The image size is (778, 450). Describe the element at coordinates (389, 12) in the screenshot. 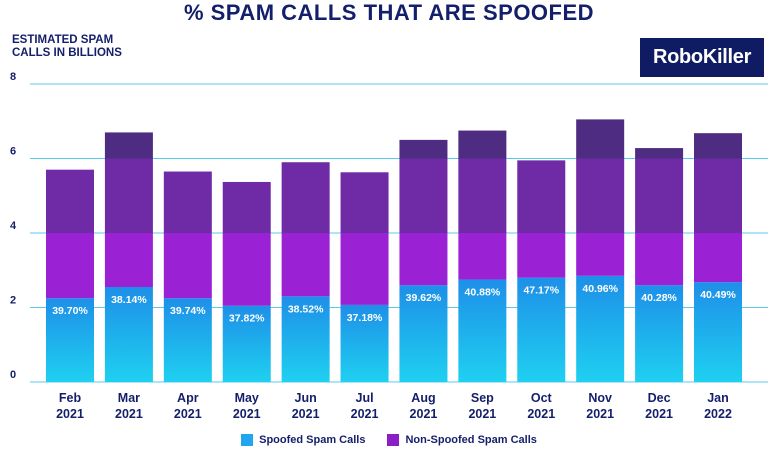

I see `chart-title: % SPAM CALLS THAT ARE SPOOFED` at that location.